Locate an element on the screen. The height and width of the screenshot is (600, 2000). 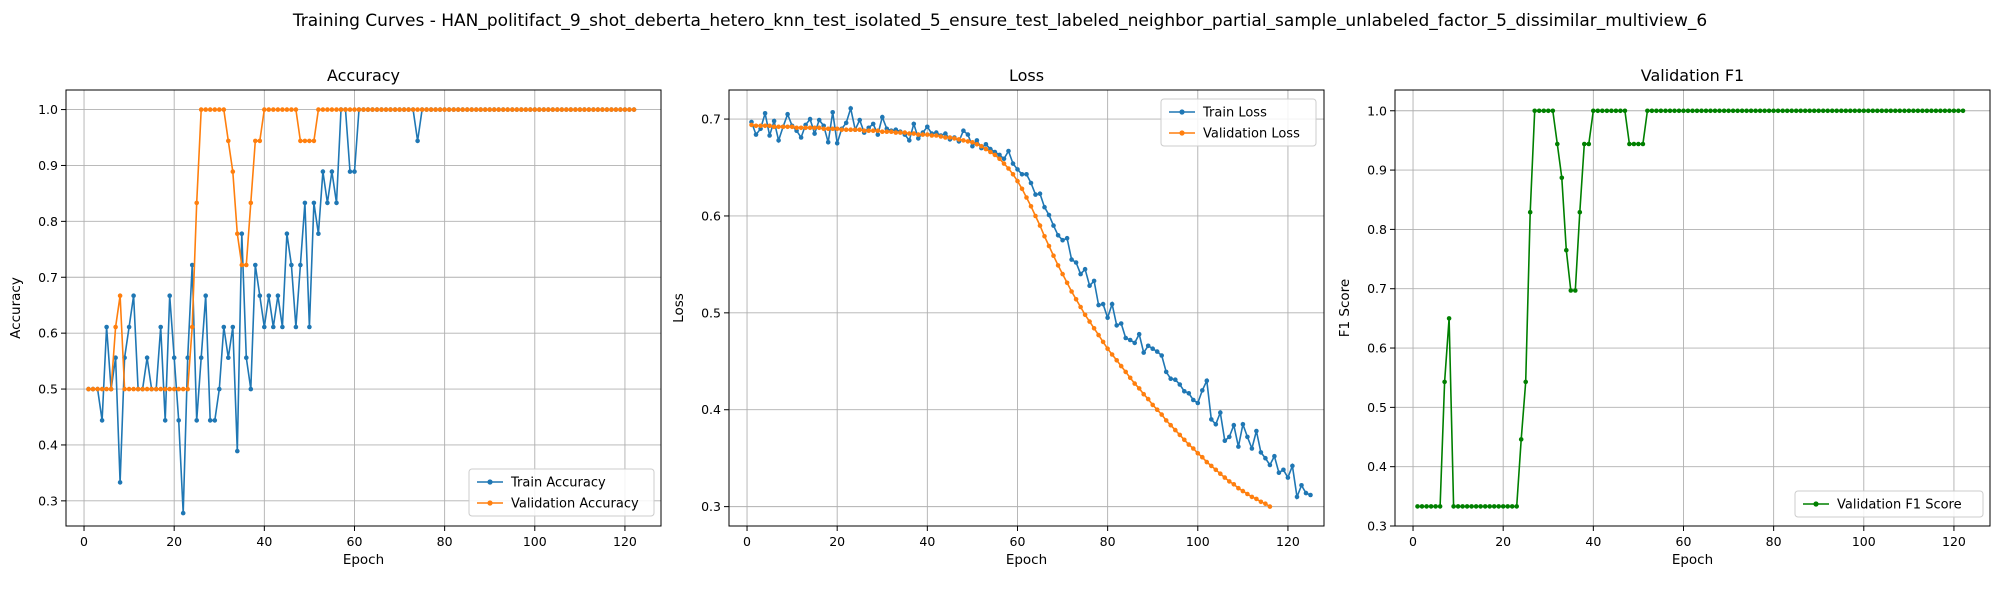
loss-title: Loss is located at coordinates (1026, 75).